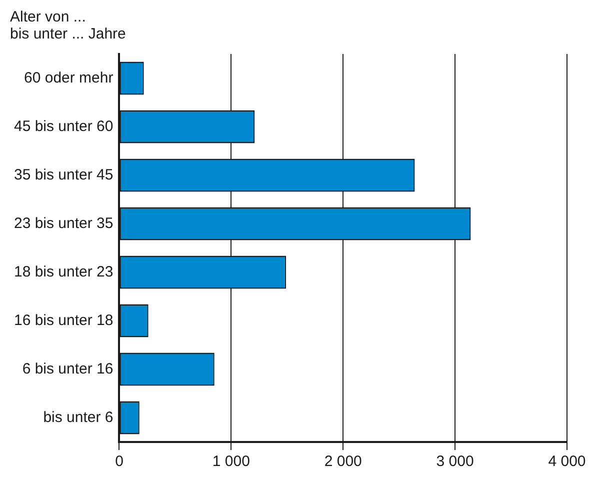  I want to click on x-tick-label: 2 000, so click(343, 461).